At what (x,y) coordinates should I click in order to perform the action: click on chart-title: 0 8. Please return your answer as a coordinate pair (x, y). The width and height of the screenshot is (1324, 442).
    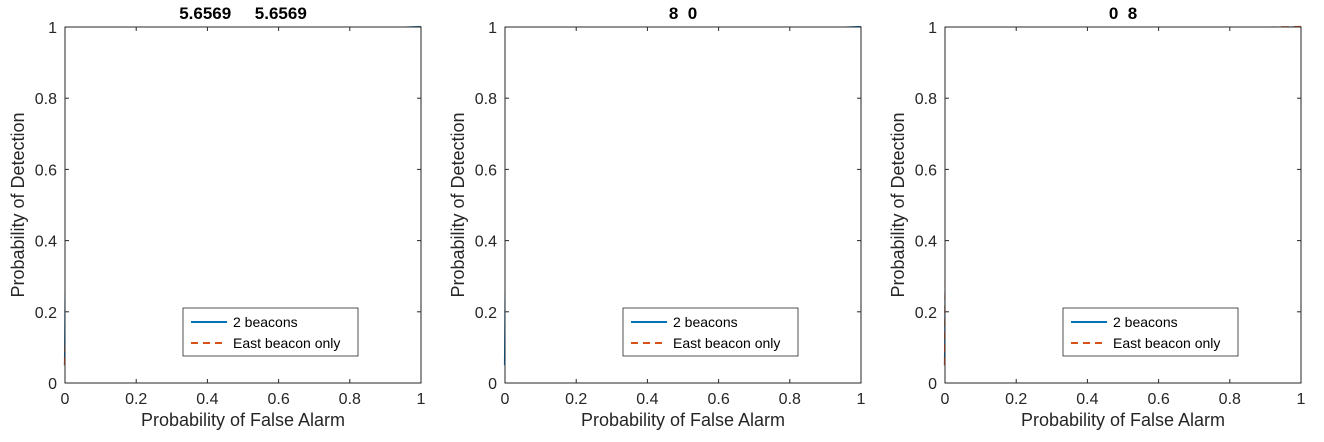
    Looking at the image, I should click on (1123, 13).